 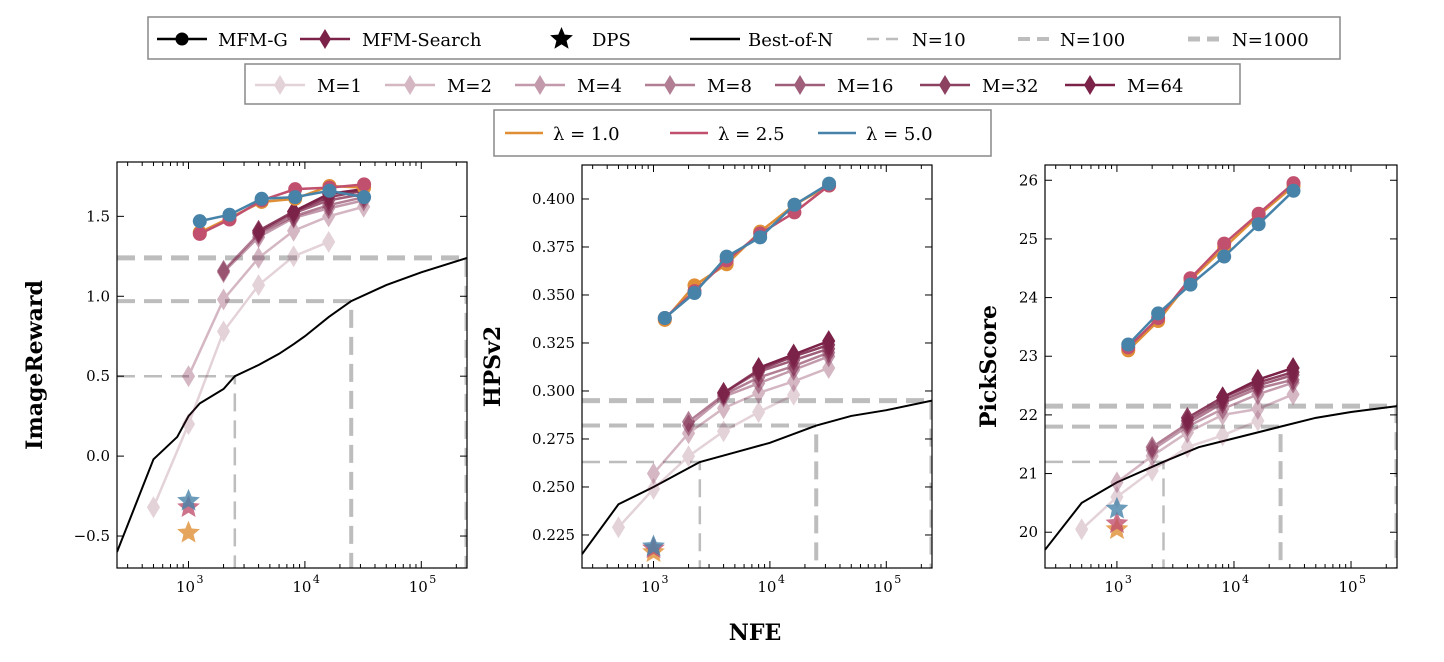 What do you see at coordinates (553, 439) in the screenshot?
I see `y-tick-label: 0.275` at bounding box center [553, 439].